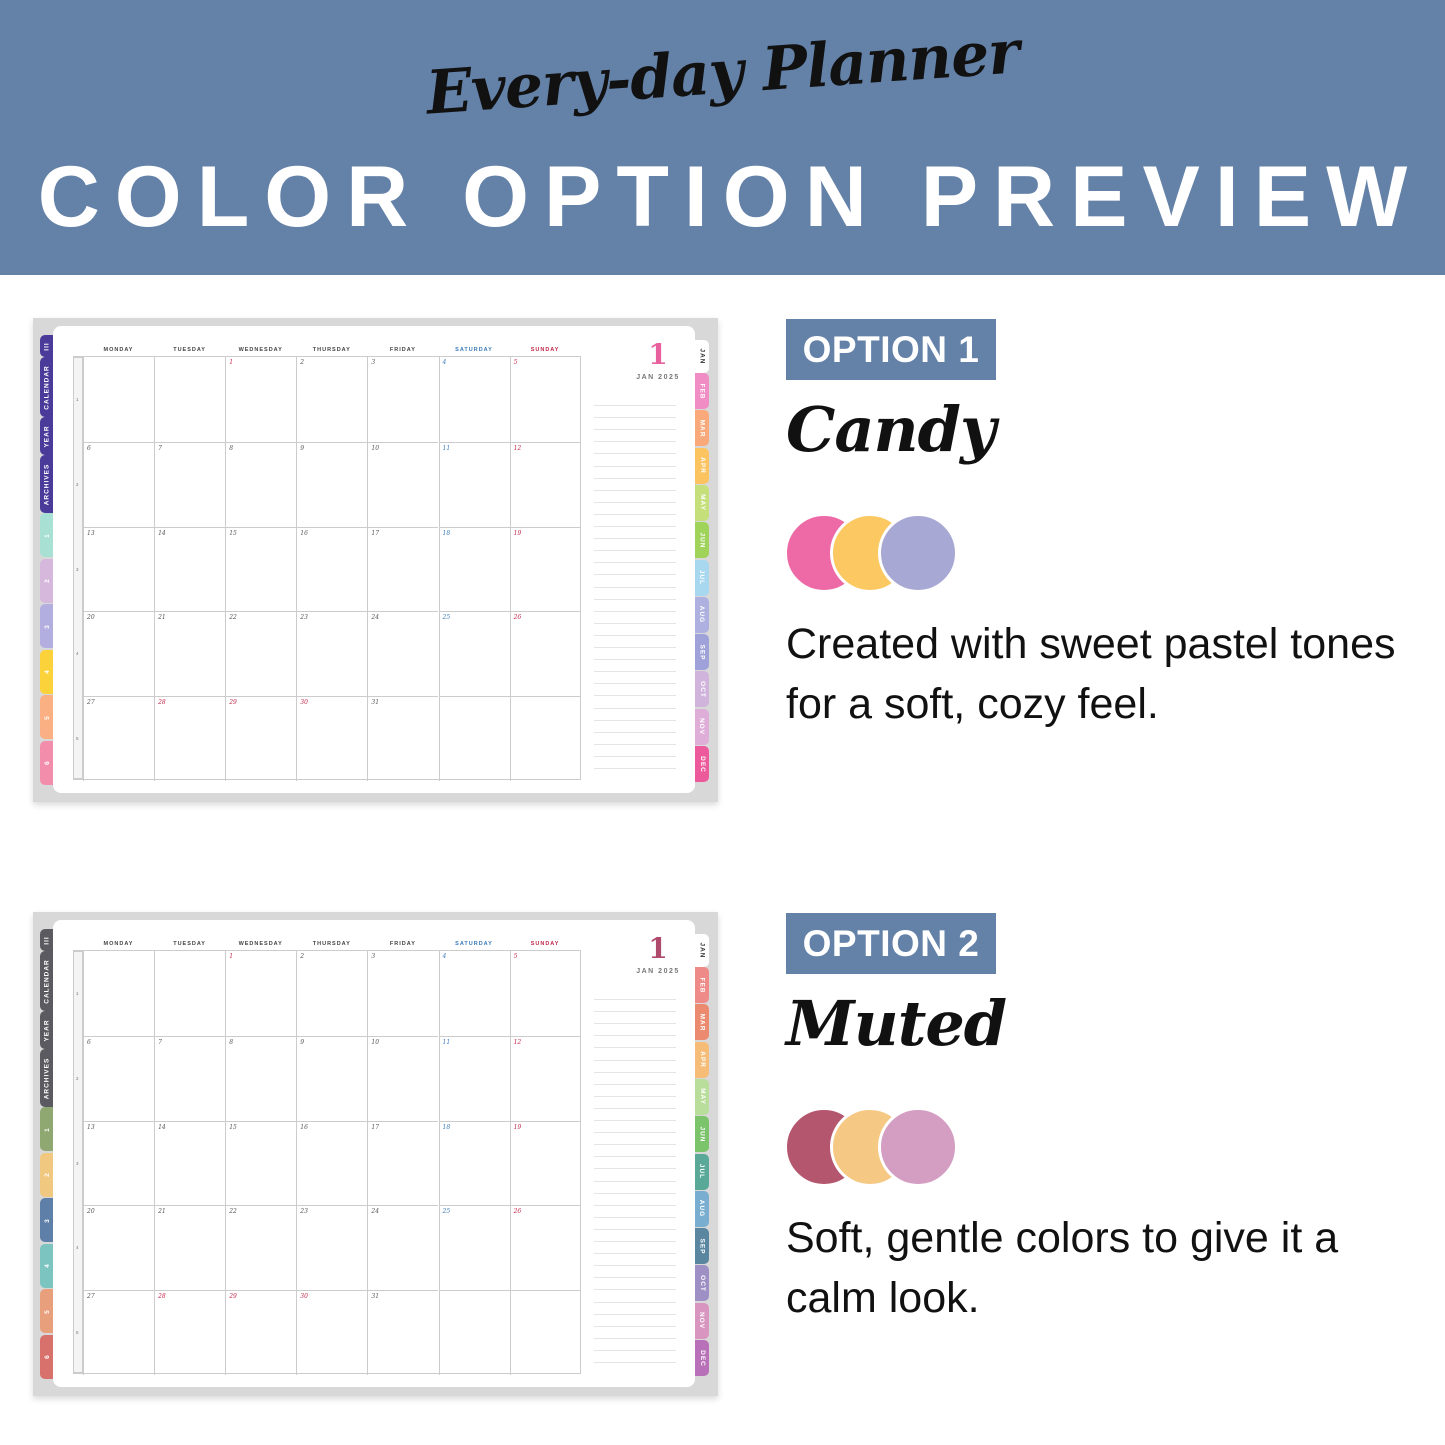  What do you see at coordinates (261, 484) in the screenshot?
I see `day-cell: 8` at bounding box center [261, 484].